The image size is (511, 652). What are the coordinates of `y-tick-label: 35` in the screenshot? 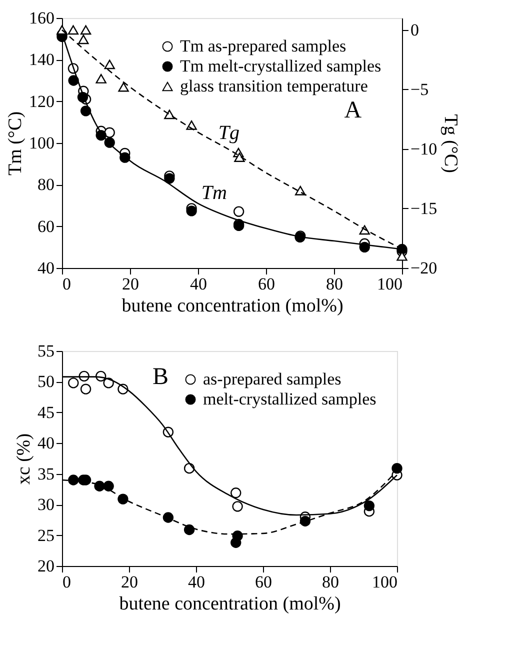 It's located at (46, 474).